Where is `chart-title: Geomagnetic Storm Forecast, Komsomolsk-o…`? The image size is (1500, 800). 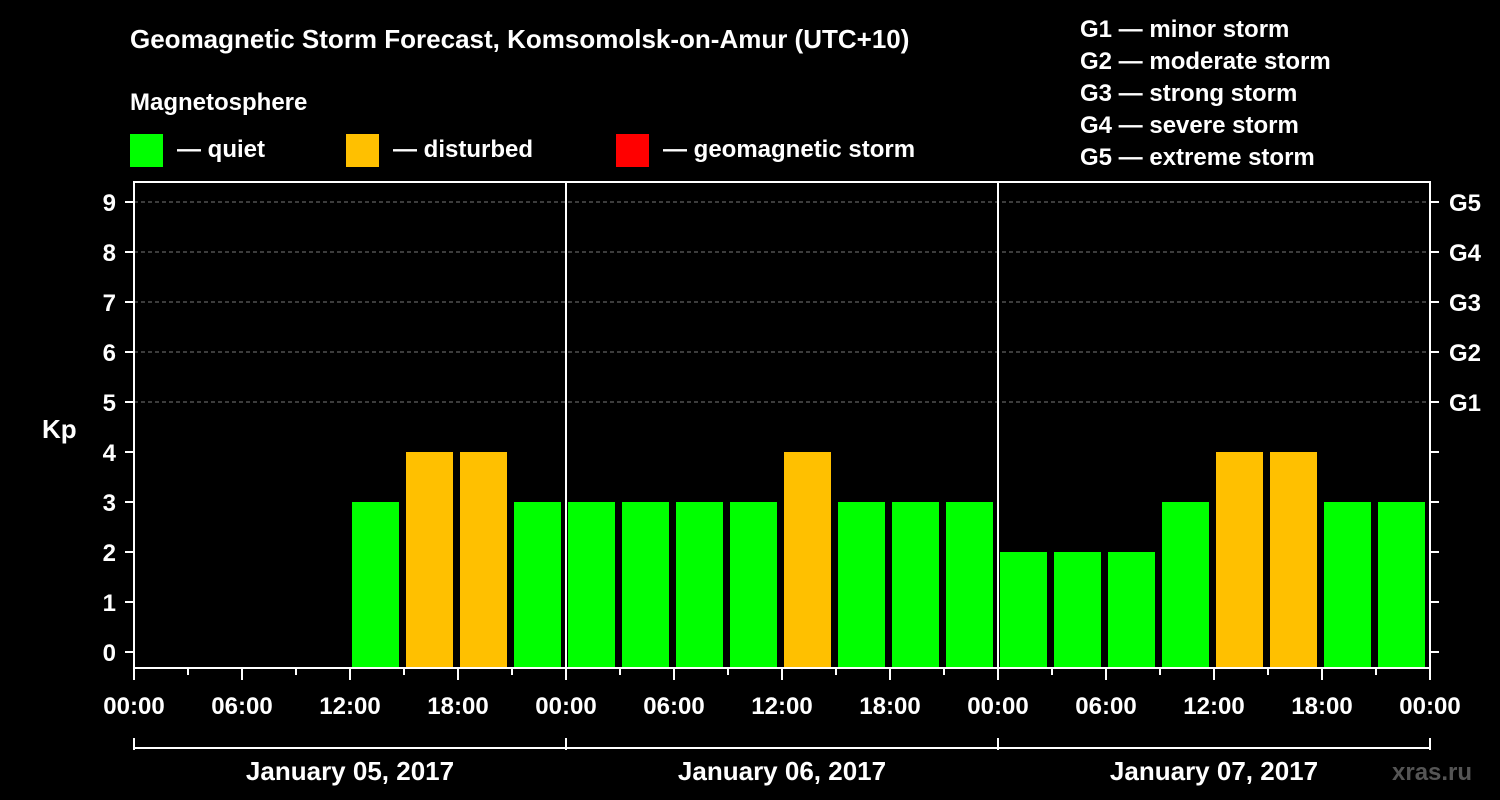
chart-title: Geomagnetic Storm Forecast, Komsomolsk-o… is located at coordinates (519, 39).